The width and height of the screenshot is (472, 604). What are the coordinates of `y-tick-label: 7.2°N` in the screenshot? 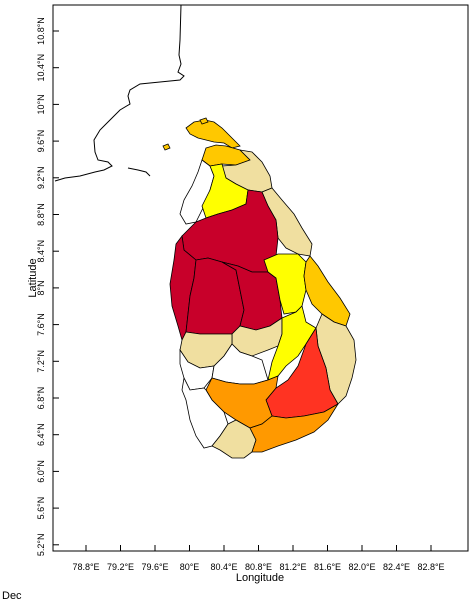 It's located at (41, 361).